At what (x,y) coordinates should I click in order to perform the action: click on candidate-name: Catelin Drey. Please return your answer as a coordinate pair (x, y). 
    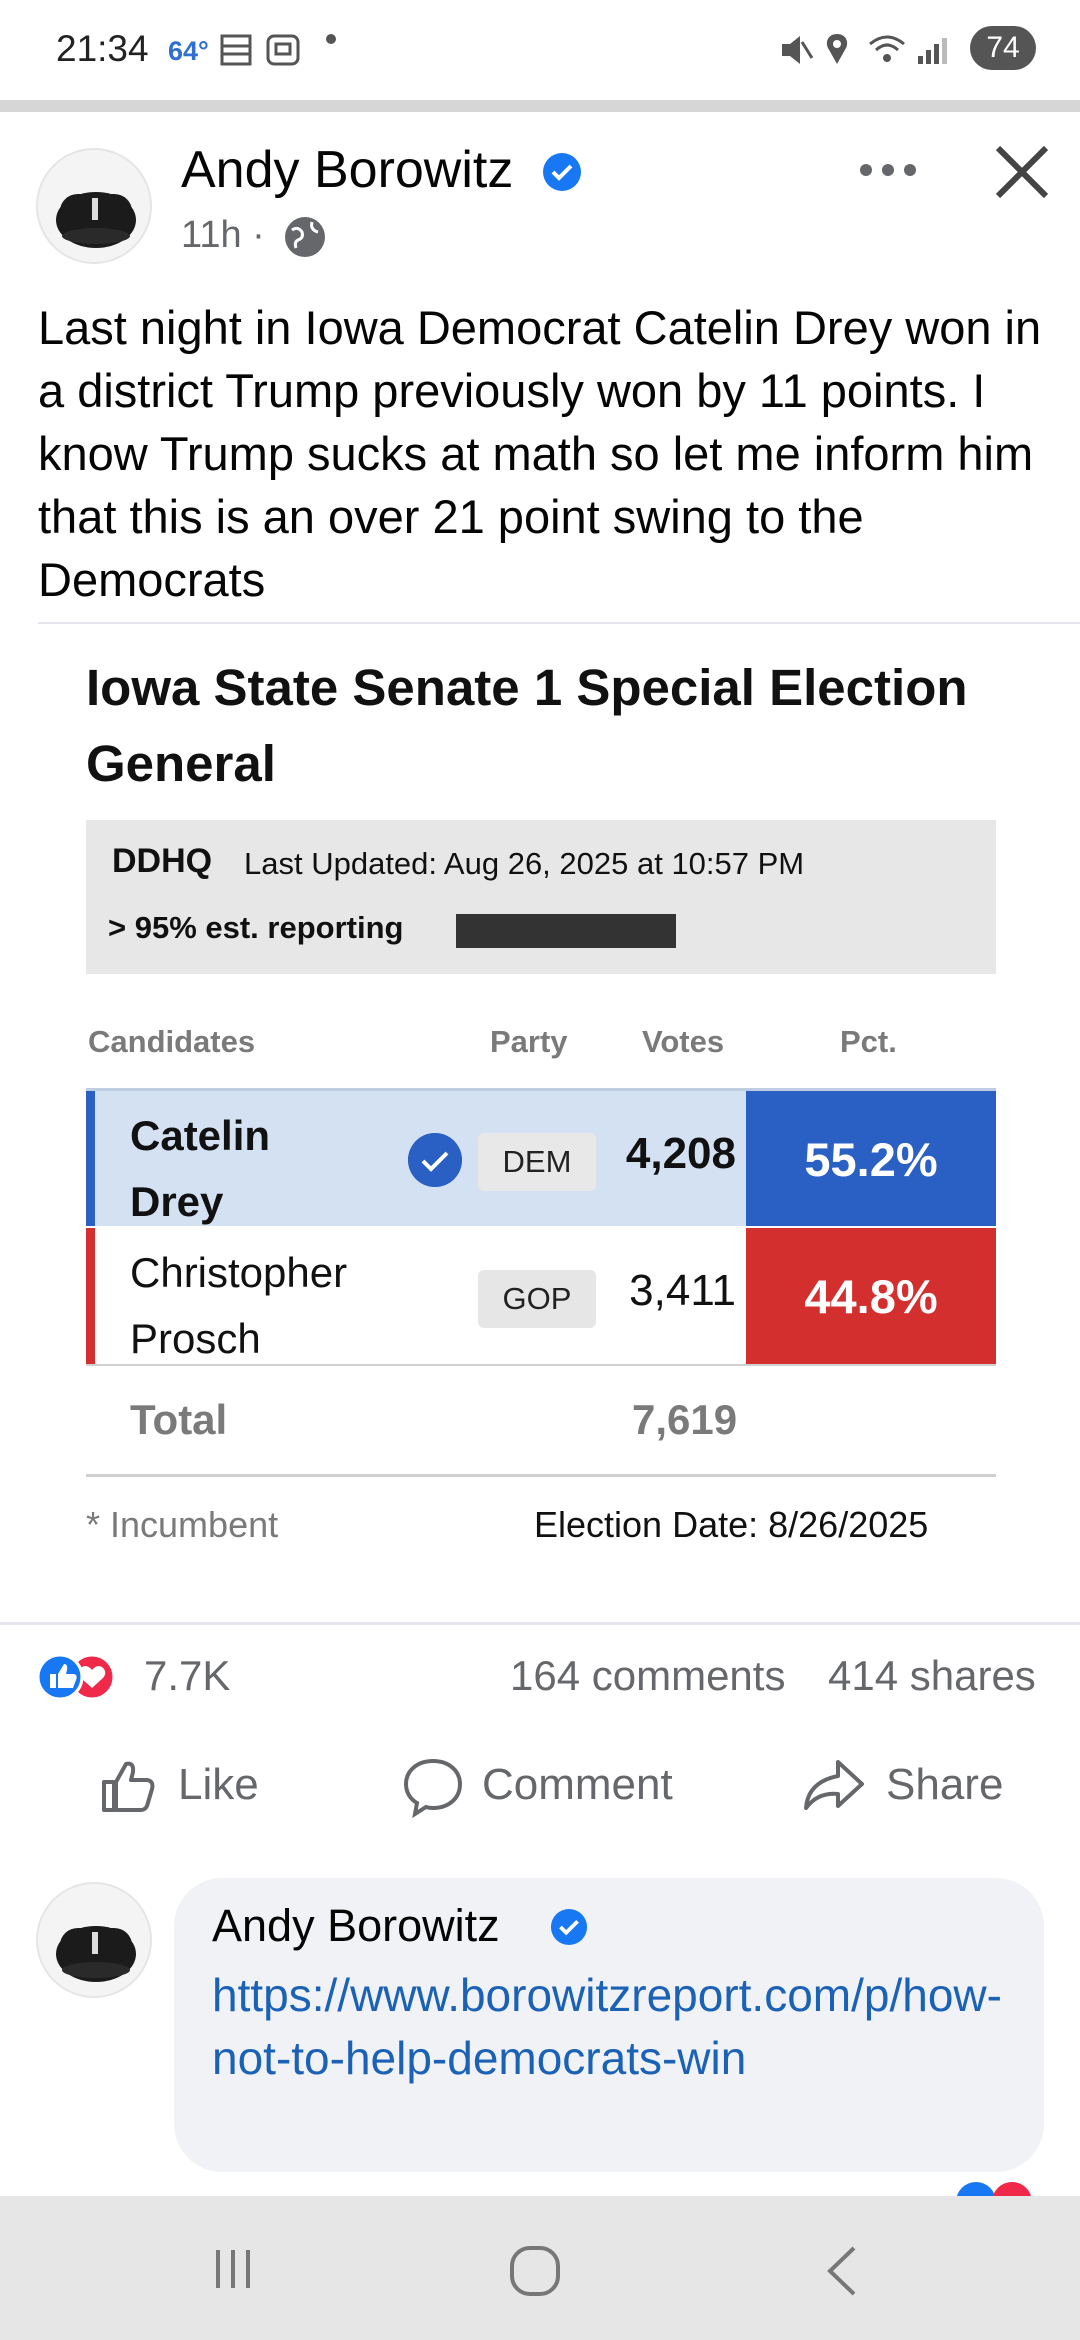
    Looking at the image, I should click on (200, 1168).